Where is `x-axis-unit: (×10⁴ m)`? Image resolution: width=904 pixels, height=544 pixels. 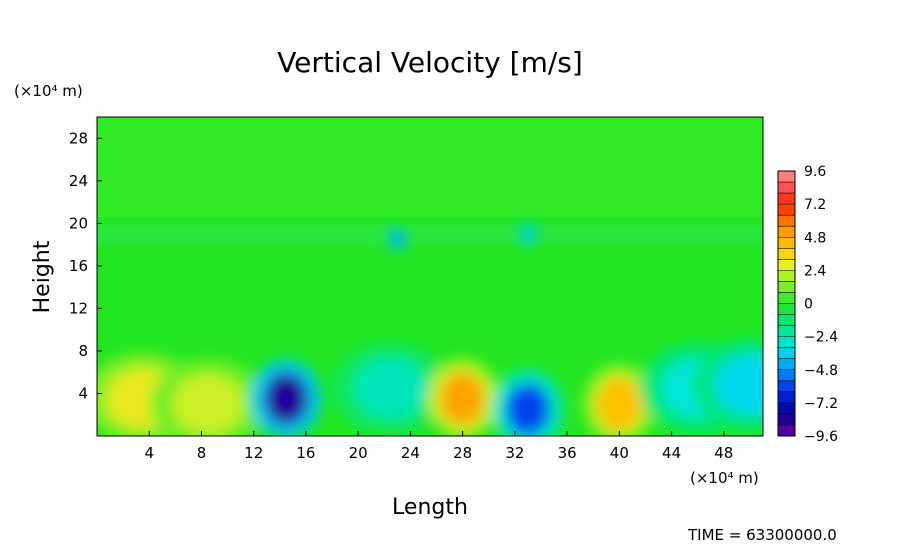
x-axis-unit: (×10⁴ m) is located at coordinates (724, 478).